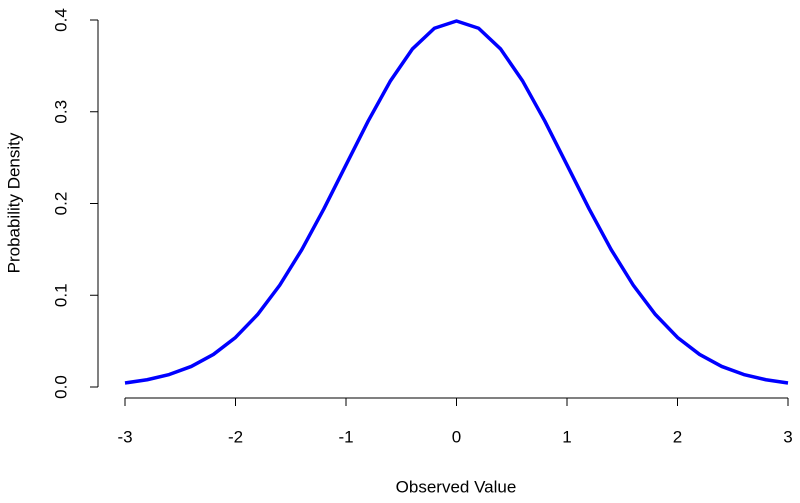 This screenshot has height=503, width=800. I want to click on y-tick-label: 0.0, so click(60, 387).